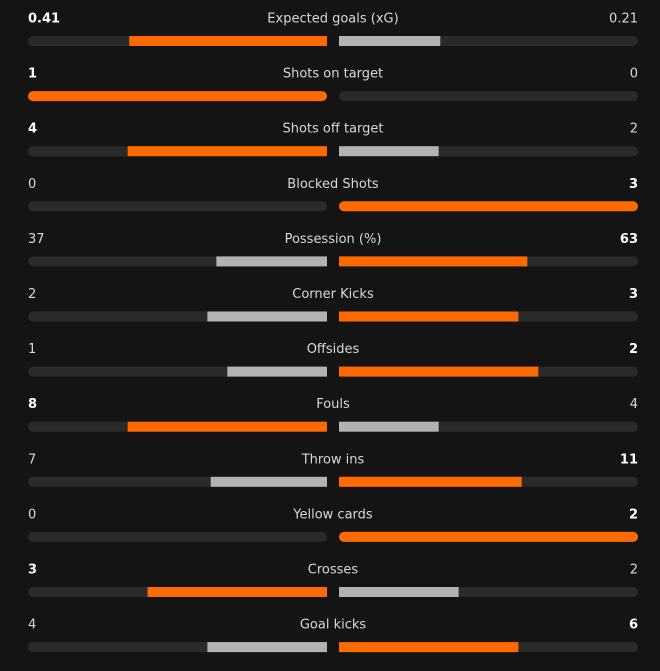 This screenshot has width=660, height=671. What do you see at coordinates (333, 184) in the screenshot?
I see `stat-label: Blocked Shots` at bounding box center [333, 184].